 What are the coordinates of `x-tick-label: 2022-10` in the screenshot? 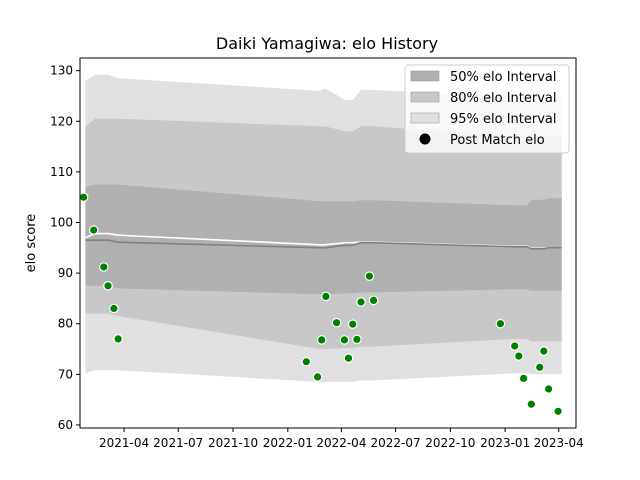 It's located at (450, 443).